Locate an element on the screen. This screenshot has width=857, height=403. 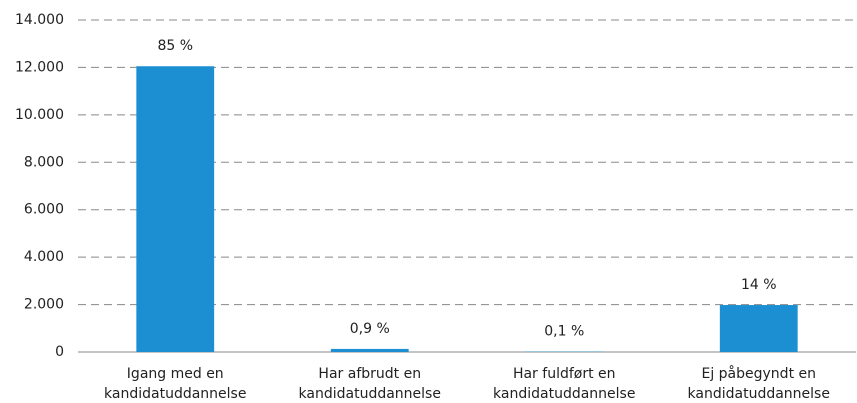
bar-annotation: 85 % is located at coordinates (175, 46).